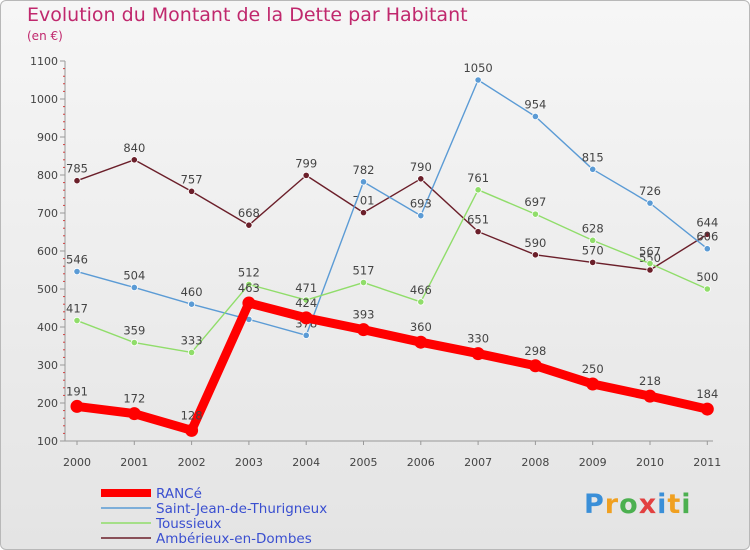 Image resolution: width=750 pixels, height=550 pixels. Describe the element at coordinates (478, 178) in the screenshot. I see `data-label: 761` at that location.